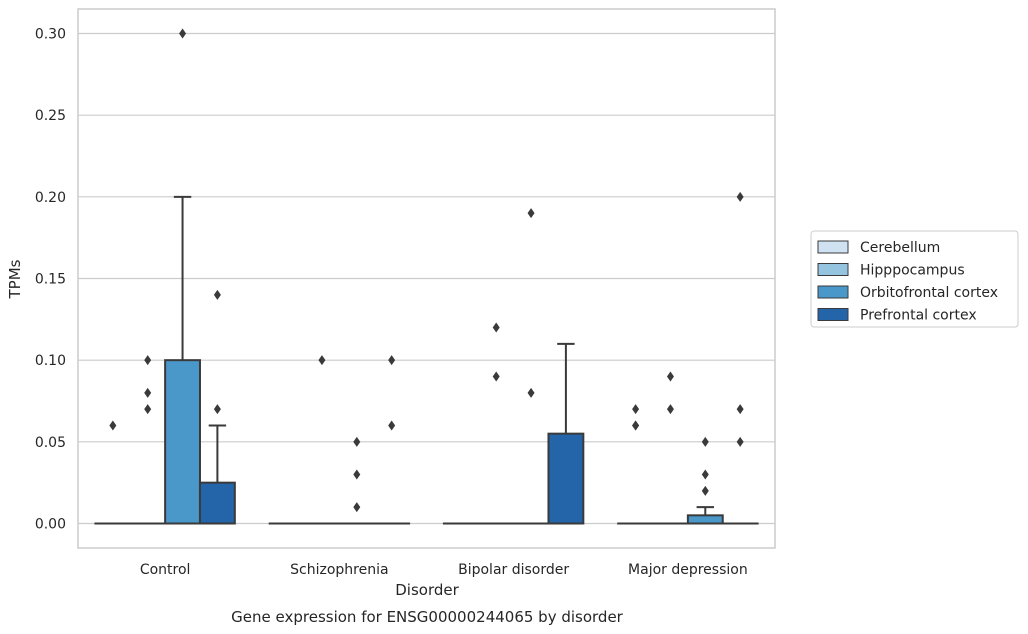 The width and height of the screenshot is (1028, 634). I want to click on y-tick-label: 0.15, so click(50, 280).